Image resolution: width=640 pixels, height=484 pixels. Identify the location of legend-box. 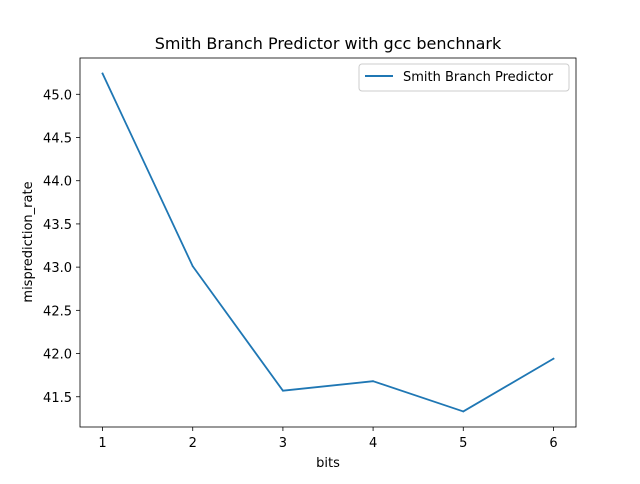
(464, 77).